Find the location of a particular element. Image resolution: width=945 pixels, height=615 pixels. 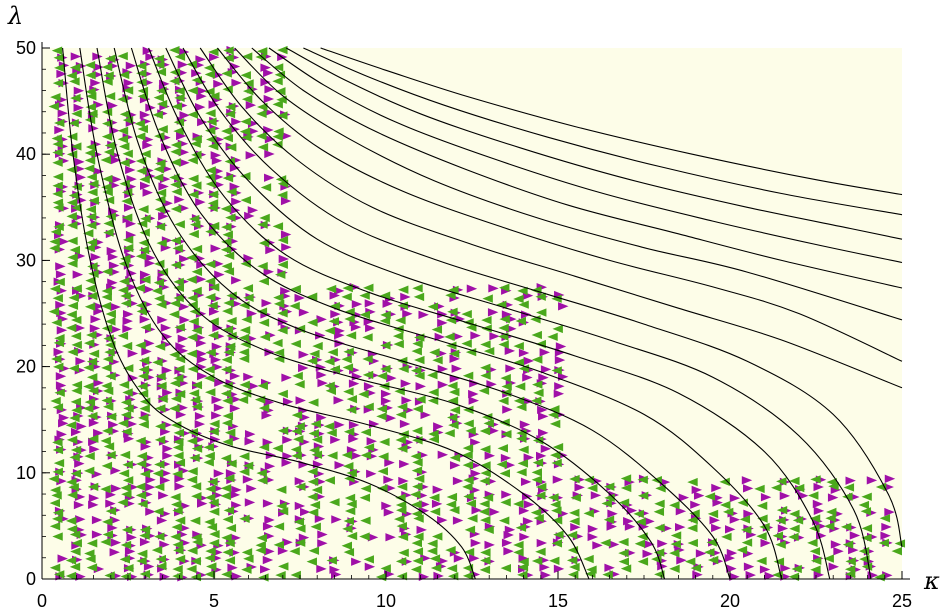

x-tick-label: 0 is located at coordinates (42, 601).